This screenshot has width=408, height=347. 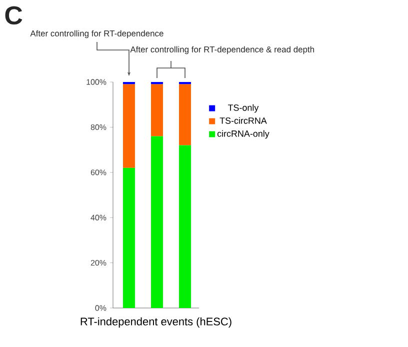 What do you see at coordinates (13, 15) in the screenshot?
I see `text: C` at bounding box center [13, 15].